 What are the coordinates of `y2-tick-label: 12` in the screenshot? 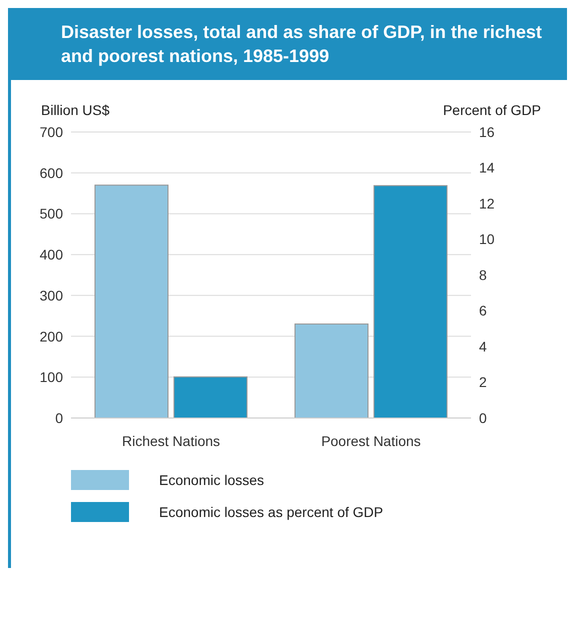 It's located at (487, 203).